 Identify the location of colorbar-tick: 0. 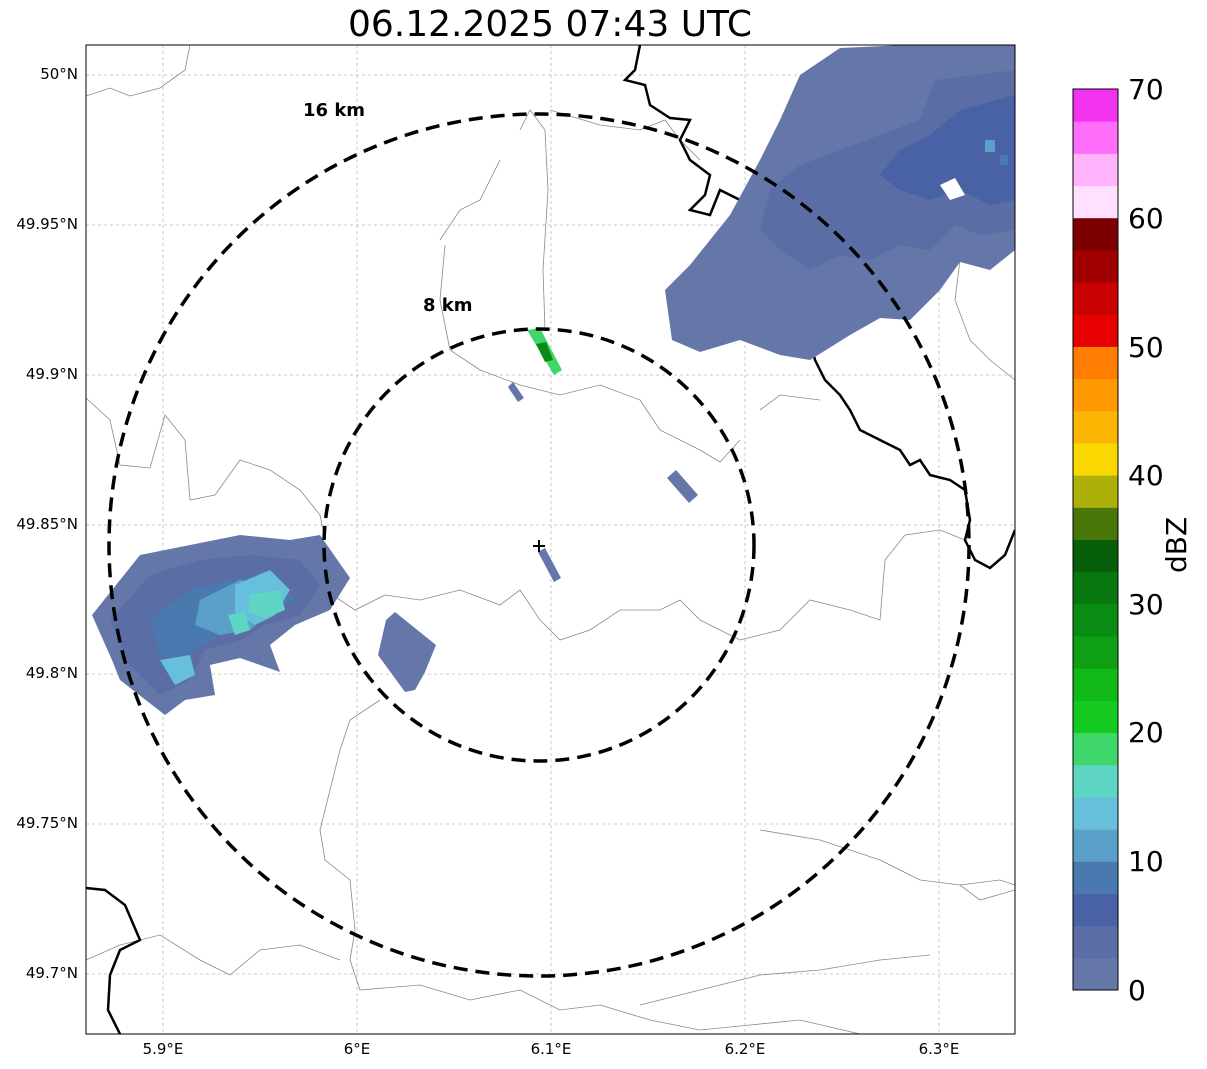
(1137, 990).